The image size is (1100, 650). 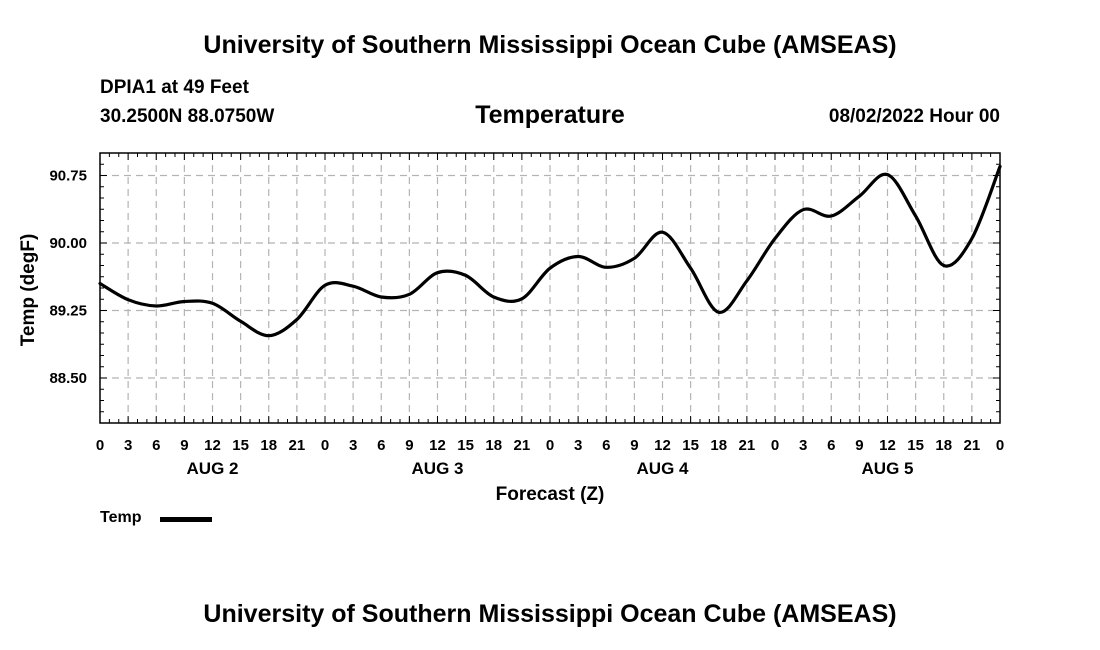 What do you see at coordinates (68, 243) in the screenshot?
I see `y-tick-label: 90.00` at bounding box center [68, 243].